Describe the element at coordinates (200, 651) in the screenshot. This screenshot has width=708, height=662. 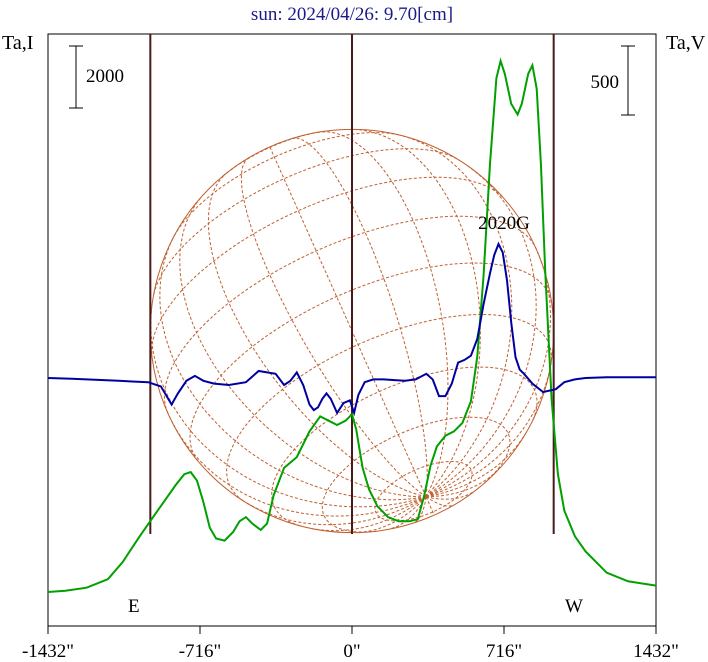
I see `x-tick-label: -716"` at that location.